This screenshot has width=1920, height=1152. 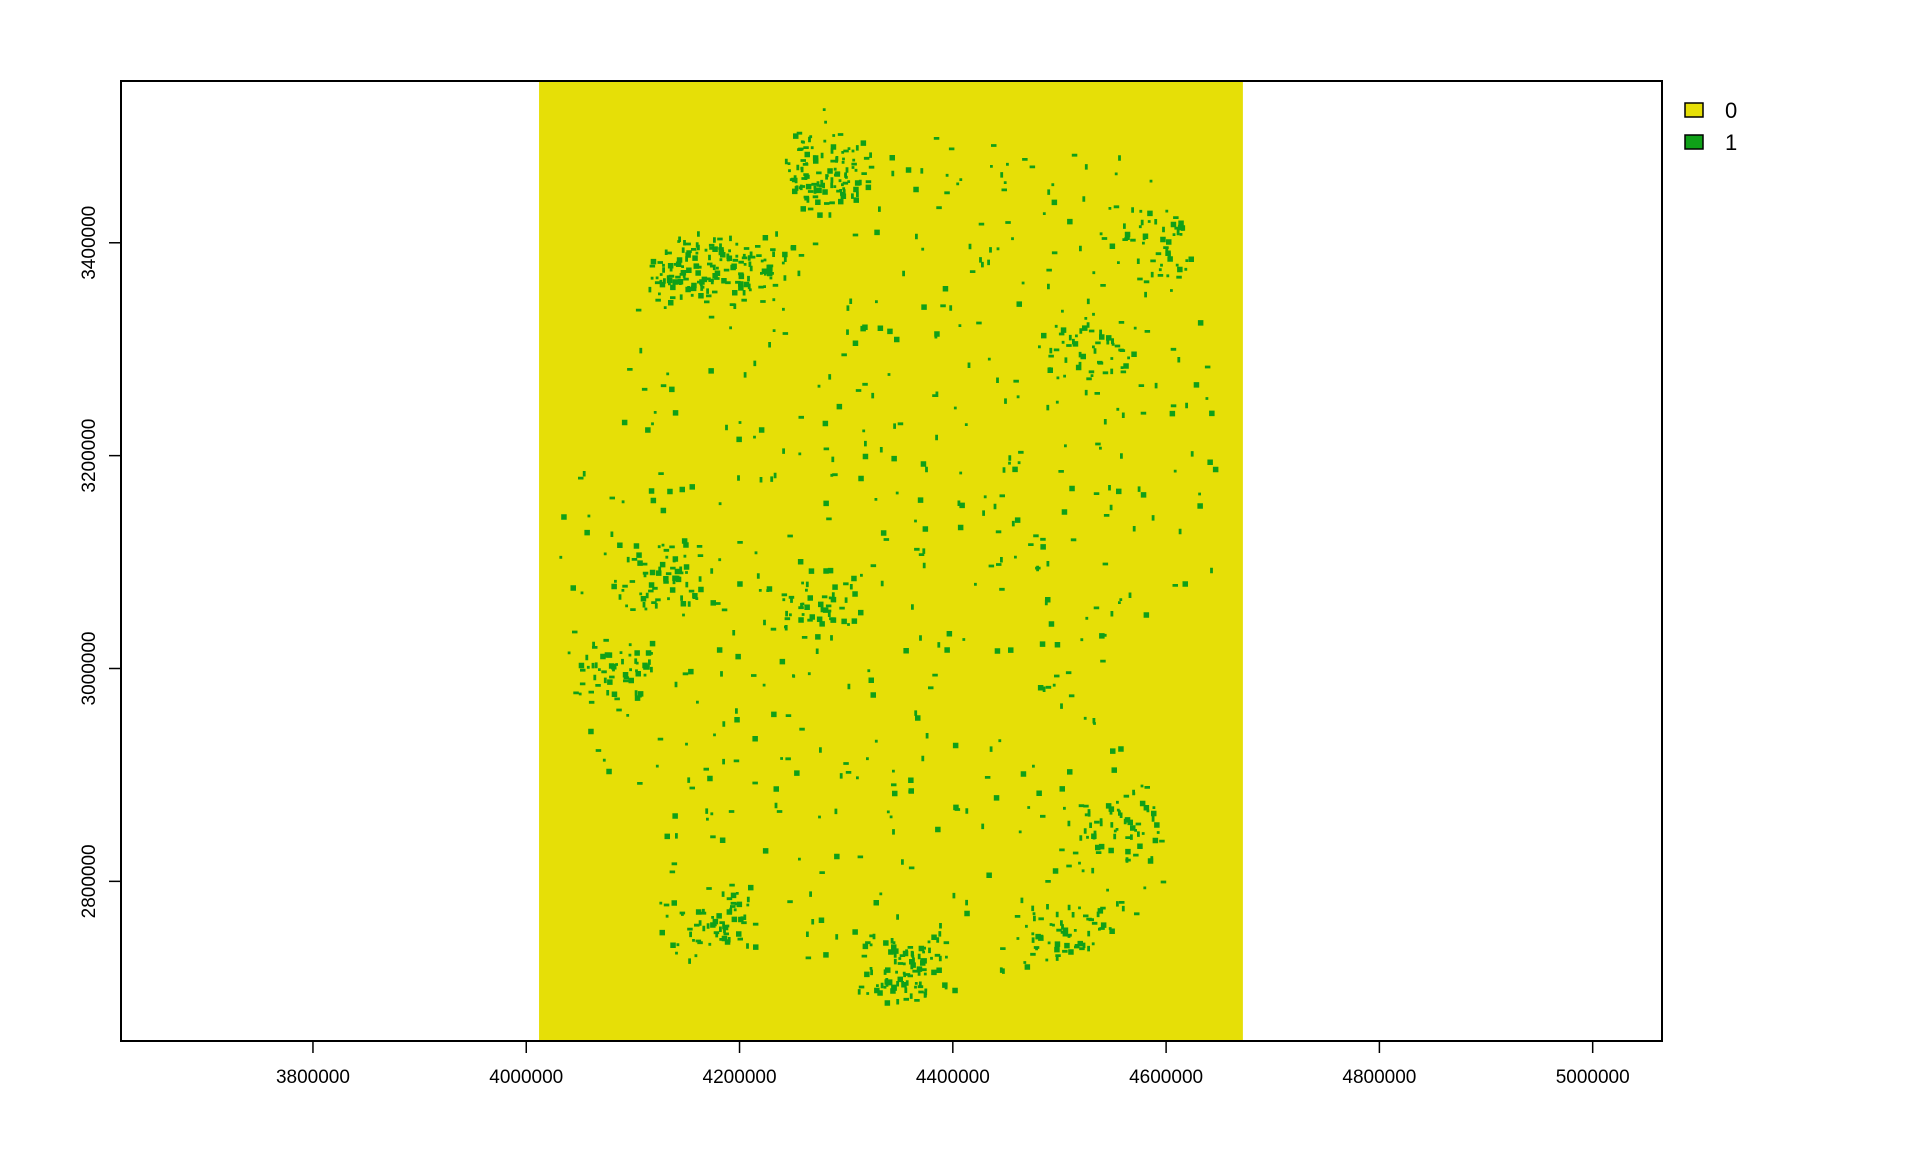 What do you see at coordinates (100, 562) in the screenshot?
I see `y-axis: 2800000 3000000 3200000 3400000` at bounding box center [100, 562].